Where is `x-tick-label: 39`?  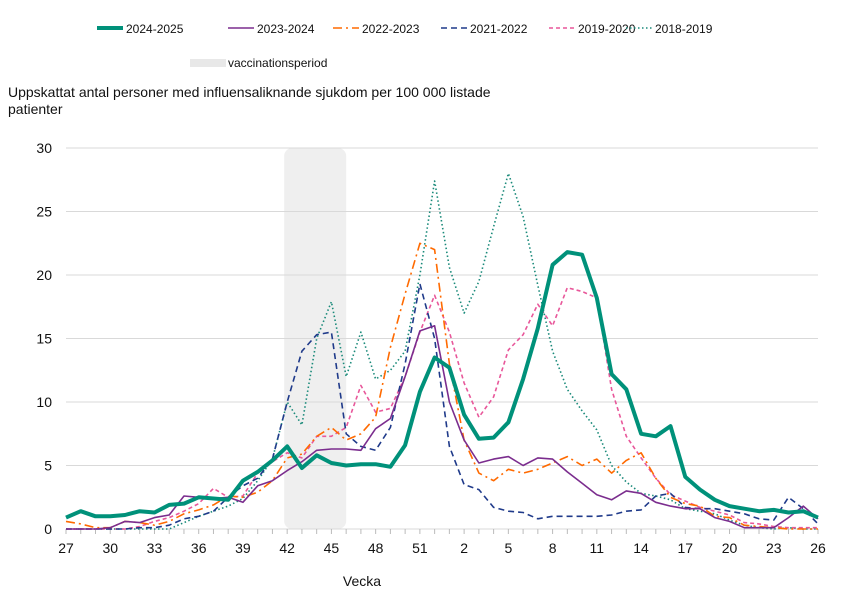 x-tick-label: 39 is located at coordinates (243, 548).